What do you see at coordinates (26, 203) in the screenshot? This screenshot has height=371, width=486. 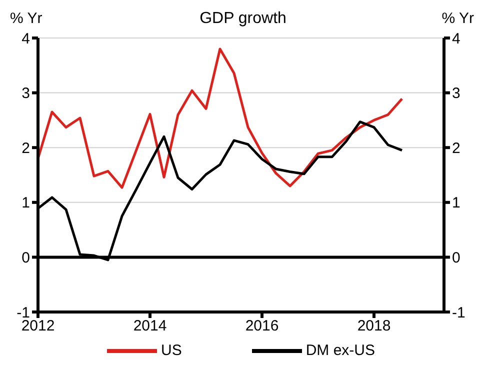 I see `y-tick-label: 1` at bounding box center [26, 203].